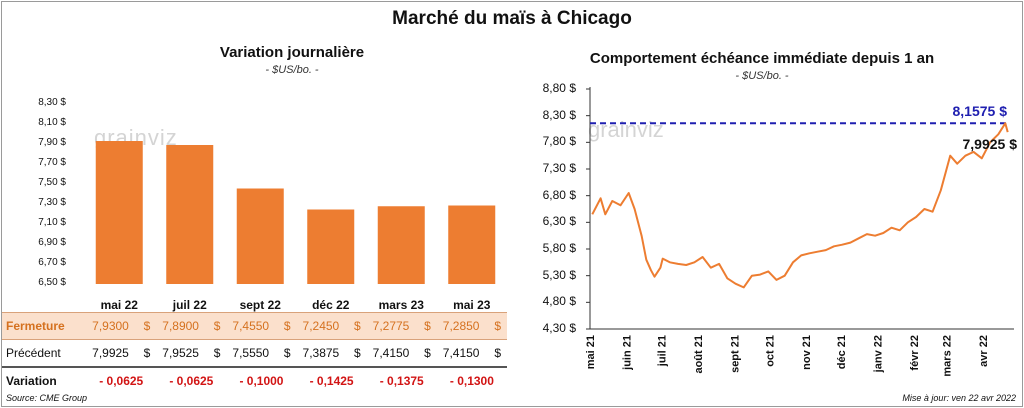  I want to click on left-y-tick: 7,50 $, so click(52, 182).